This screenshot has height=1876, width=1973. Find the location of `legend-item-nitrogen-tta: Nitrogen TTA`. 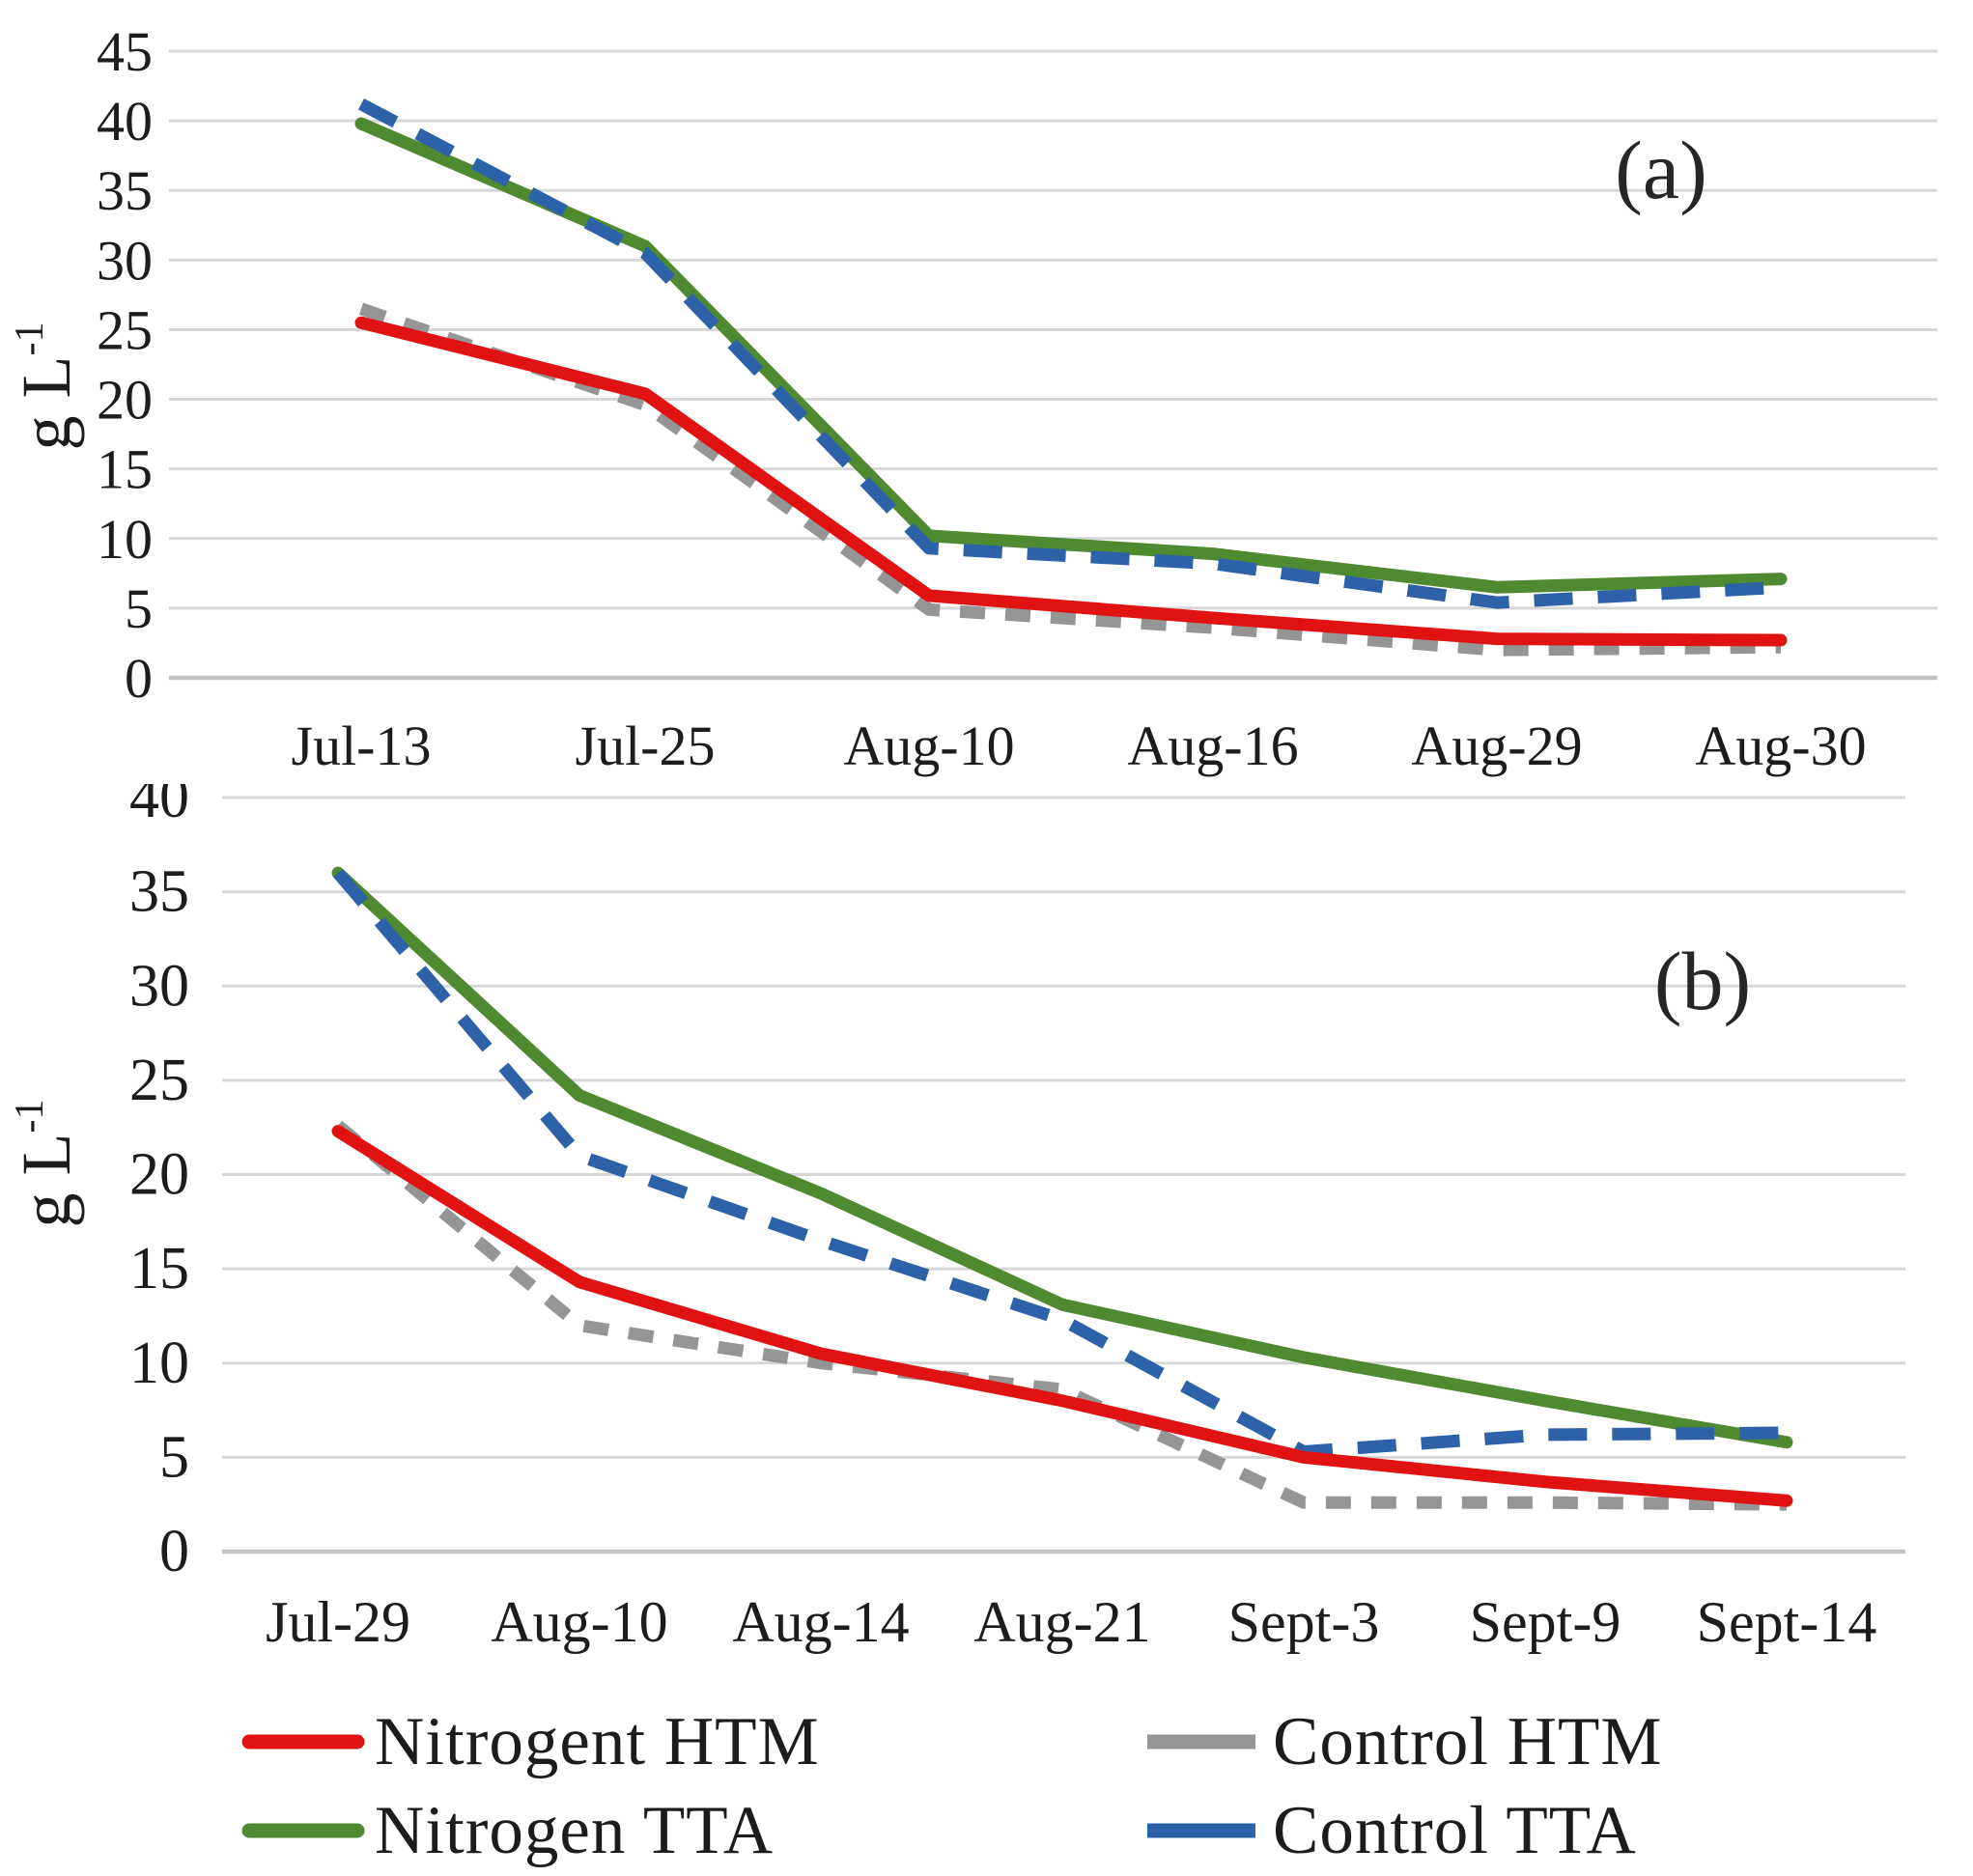

legend-item-nitrogen-tta: Nitrogen TTA is located at coordinates (690, 1831).